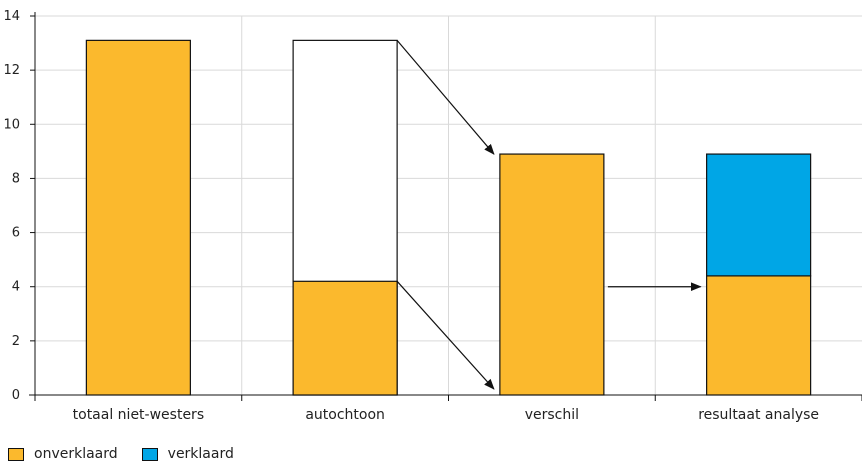 This screenshot has width=862, height=464. What do you see at coordinates (200, 454) in the screenshot?
I see `legend-label-verklaard: verklaard` at bounding box center [200, 454].